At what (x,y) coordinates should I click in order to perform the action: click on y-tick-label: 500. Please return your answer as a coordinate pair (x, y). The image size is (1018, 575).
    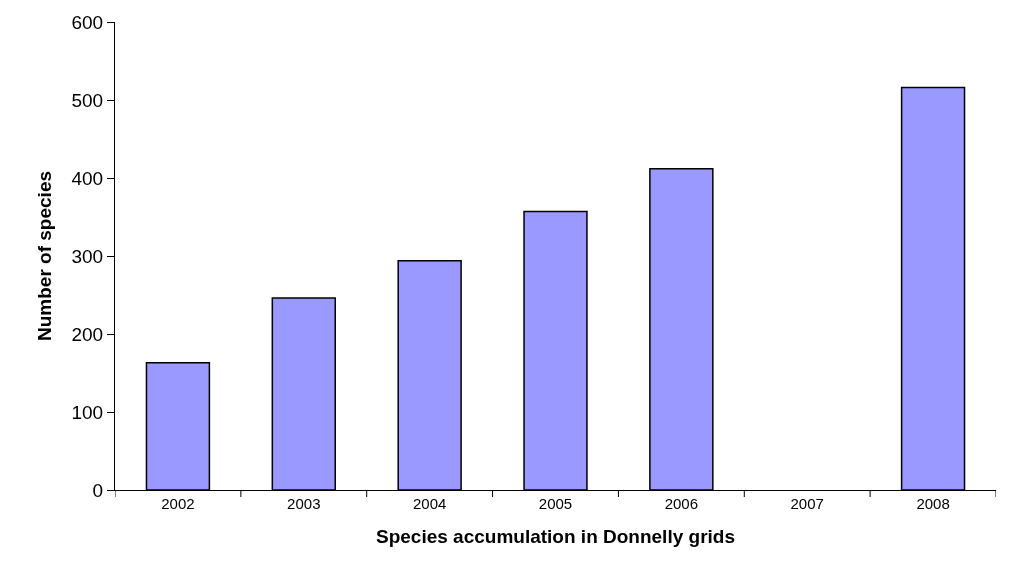
    Looking at the image, I should click on (87, 100).